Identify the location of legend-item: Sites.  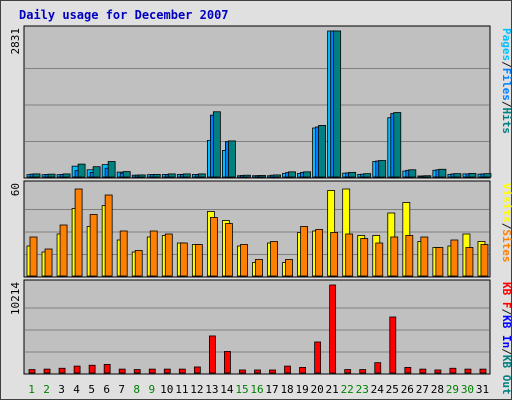
(506, 245).